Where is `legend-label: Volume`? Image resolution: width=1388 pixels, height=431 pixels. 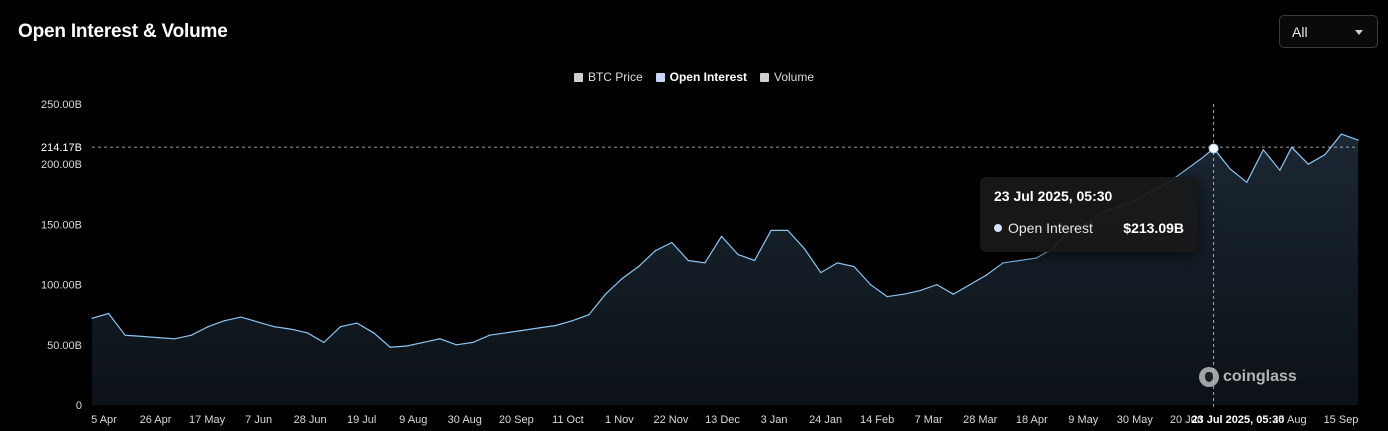 legend-label: Volume is located at coordinates (794, 77).